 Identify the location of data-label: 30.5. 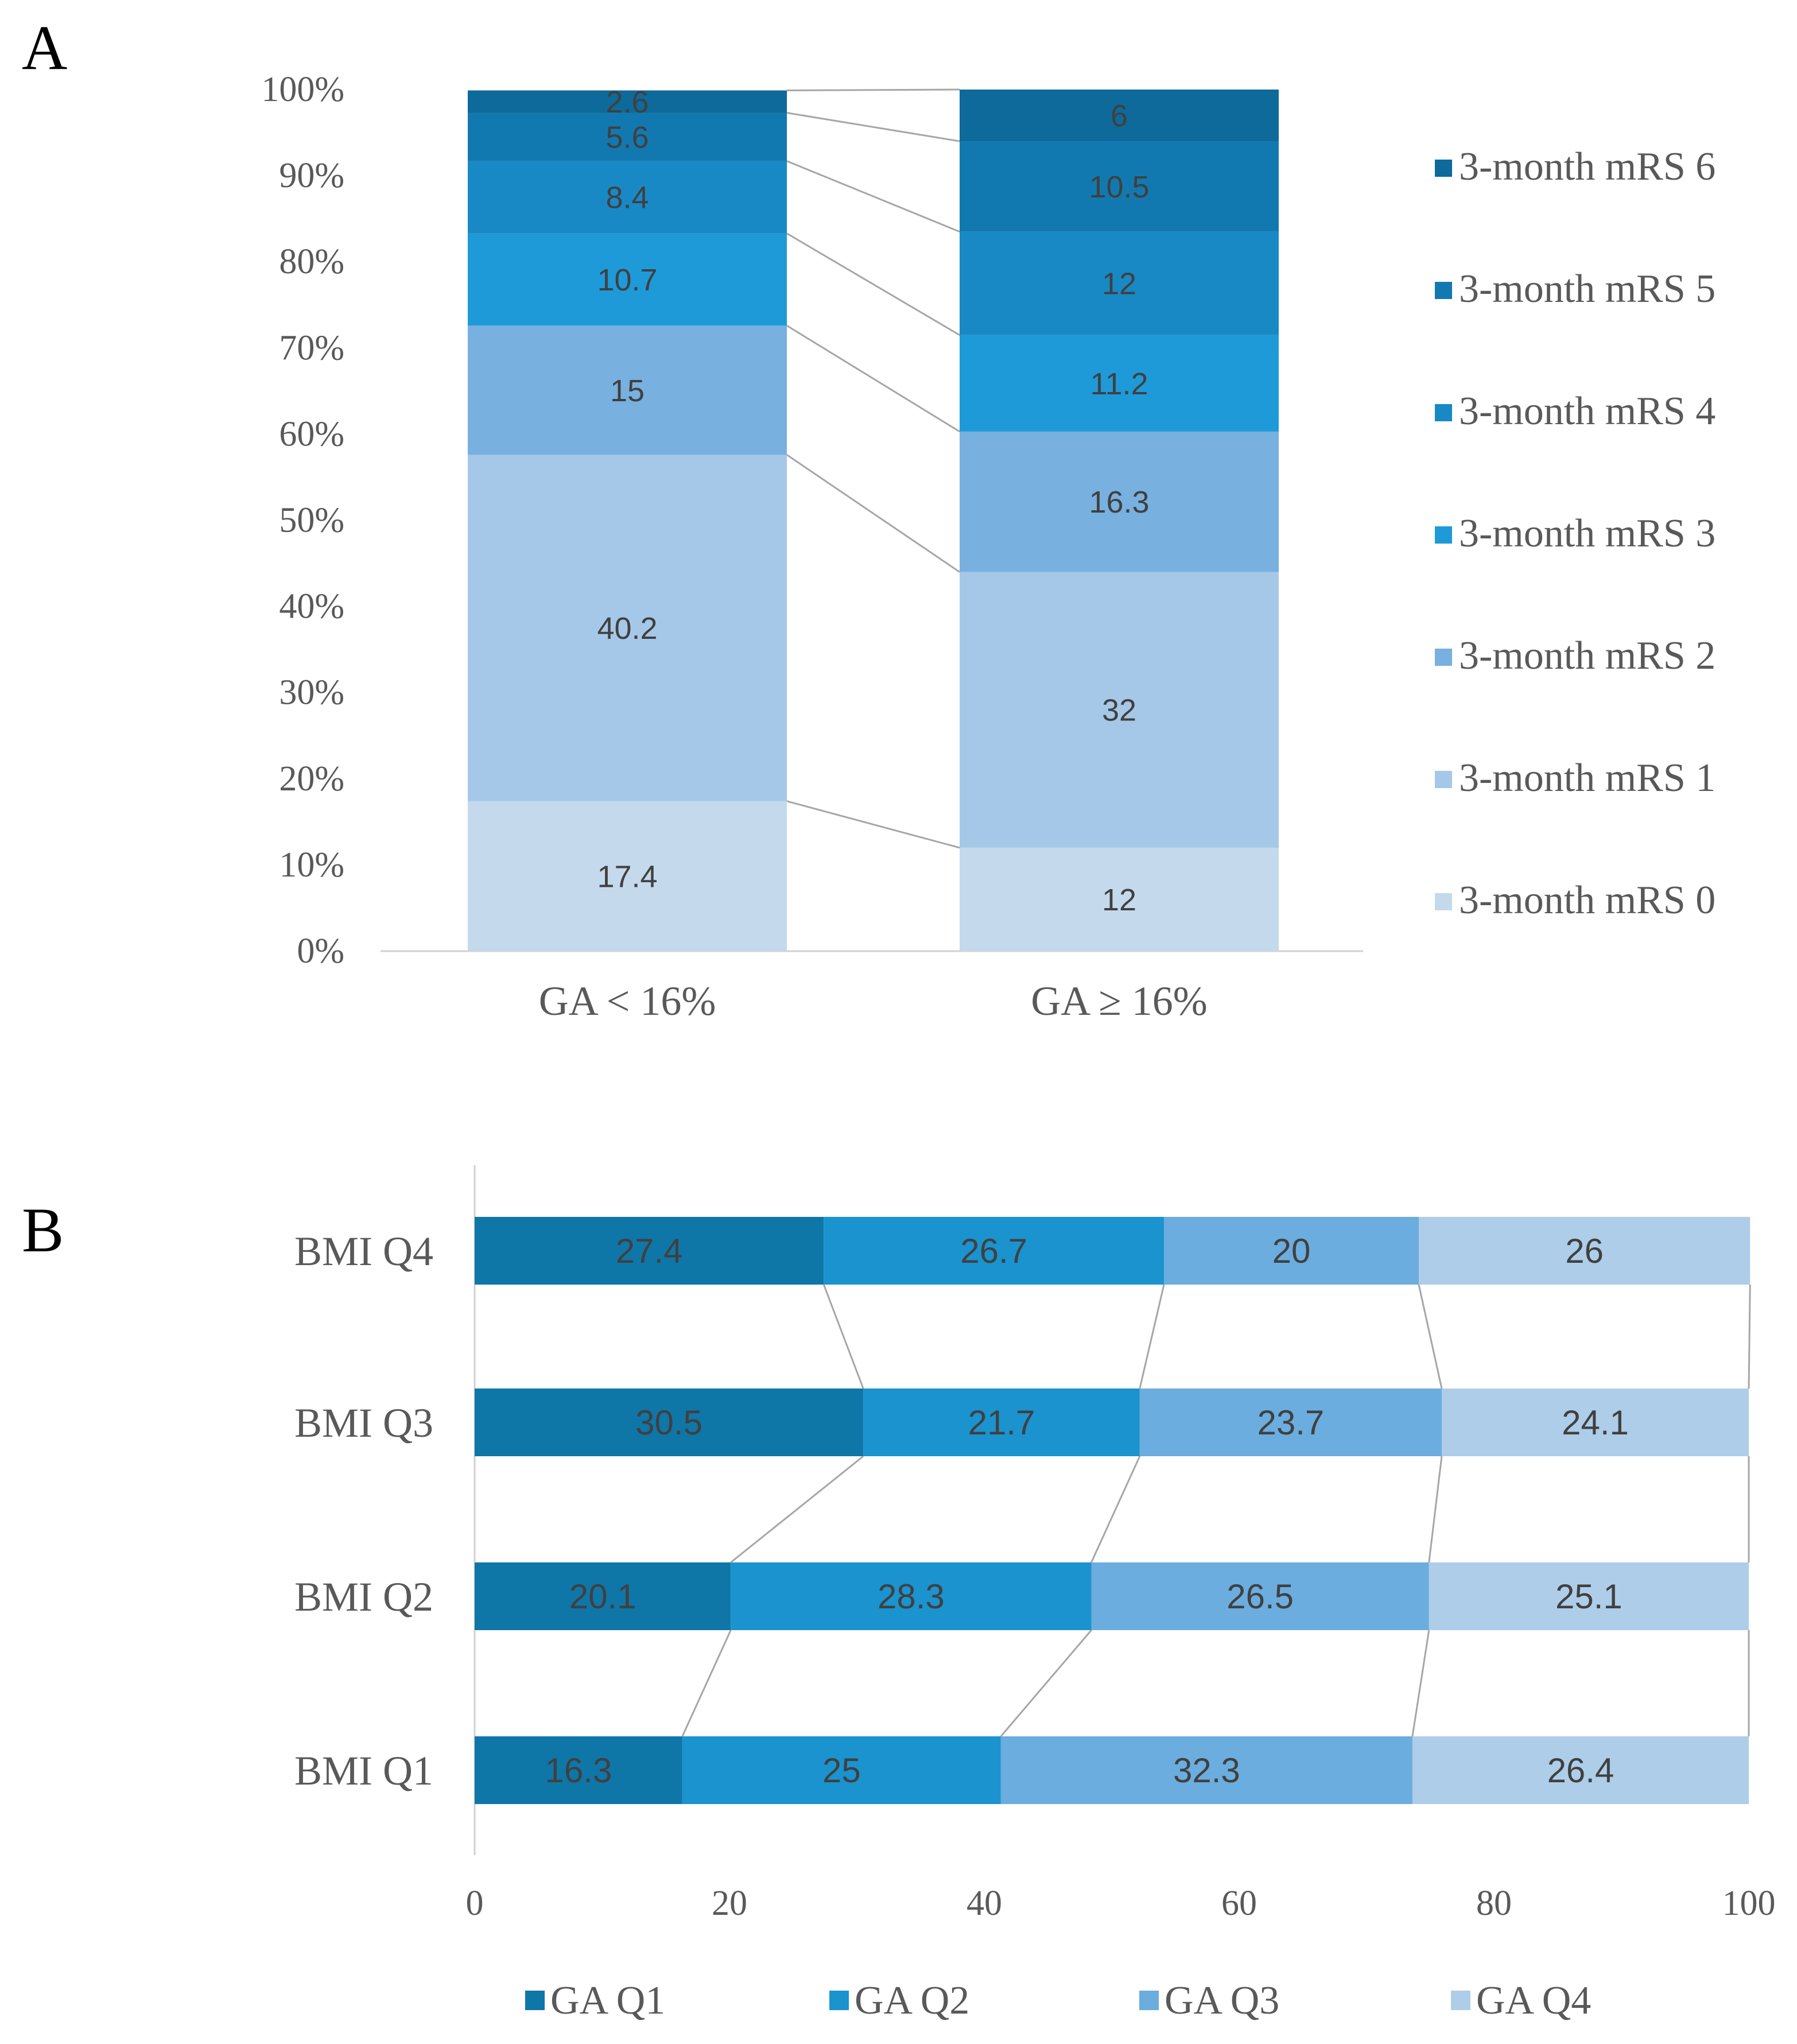
(669, 1423).